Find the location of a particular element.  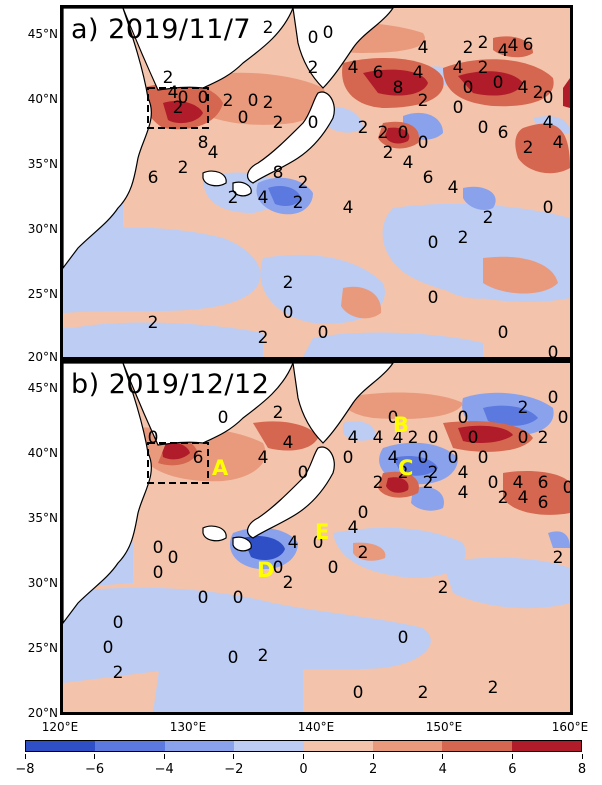

study-region-box-a is located at coordinates (178, 108).